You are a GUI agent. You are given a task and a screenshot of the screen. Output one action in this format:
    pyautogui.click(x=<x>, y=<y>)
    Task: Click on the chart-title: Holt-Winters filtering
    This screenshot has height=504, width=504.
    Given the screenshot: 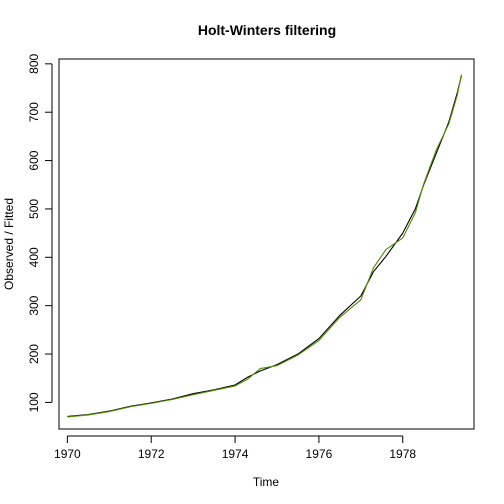 What is the action you would take?
    pyautogui.click(x=267, y=30)
    